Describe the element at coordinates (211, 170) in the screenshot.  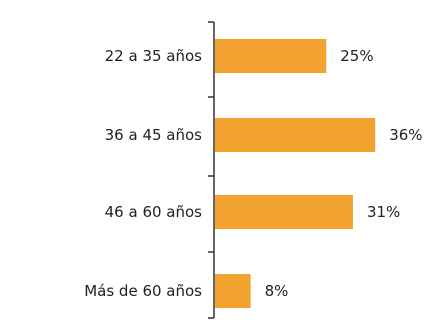
I see `chart-axis` at that location.